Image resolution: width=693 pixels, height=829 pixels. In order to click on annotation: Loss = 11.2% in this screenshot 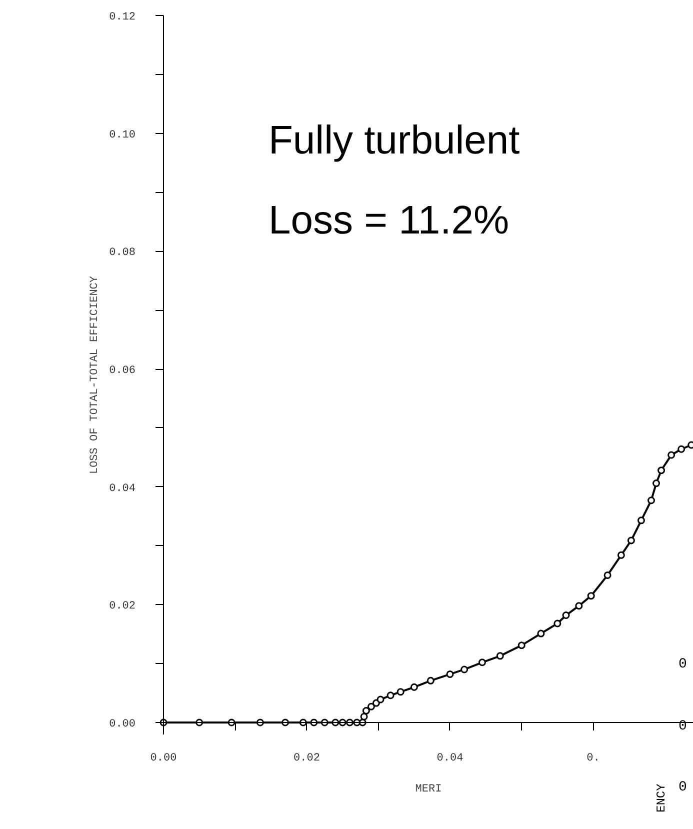, I will do `click(389, 220)`.